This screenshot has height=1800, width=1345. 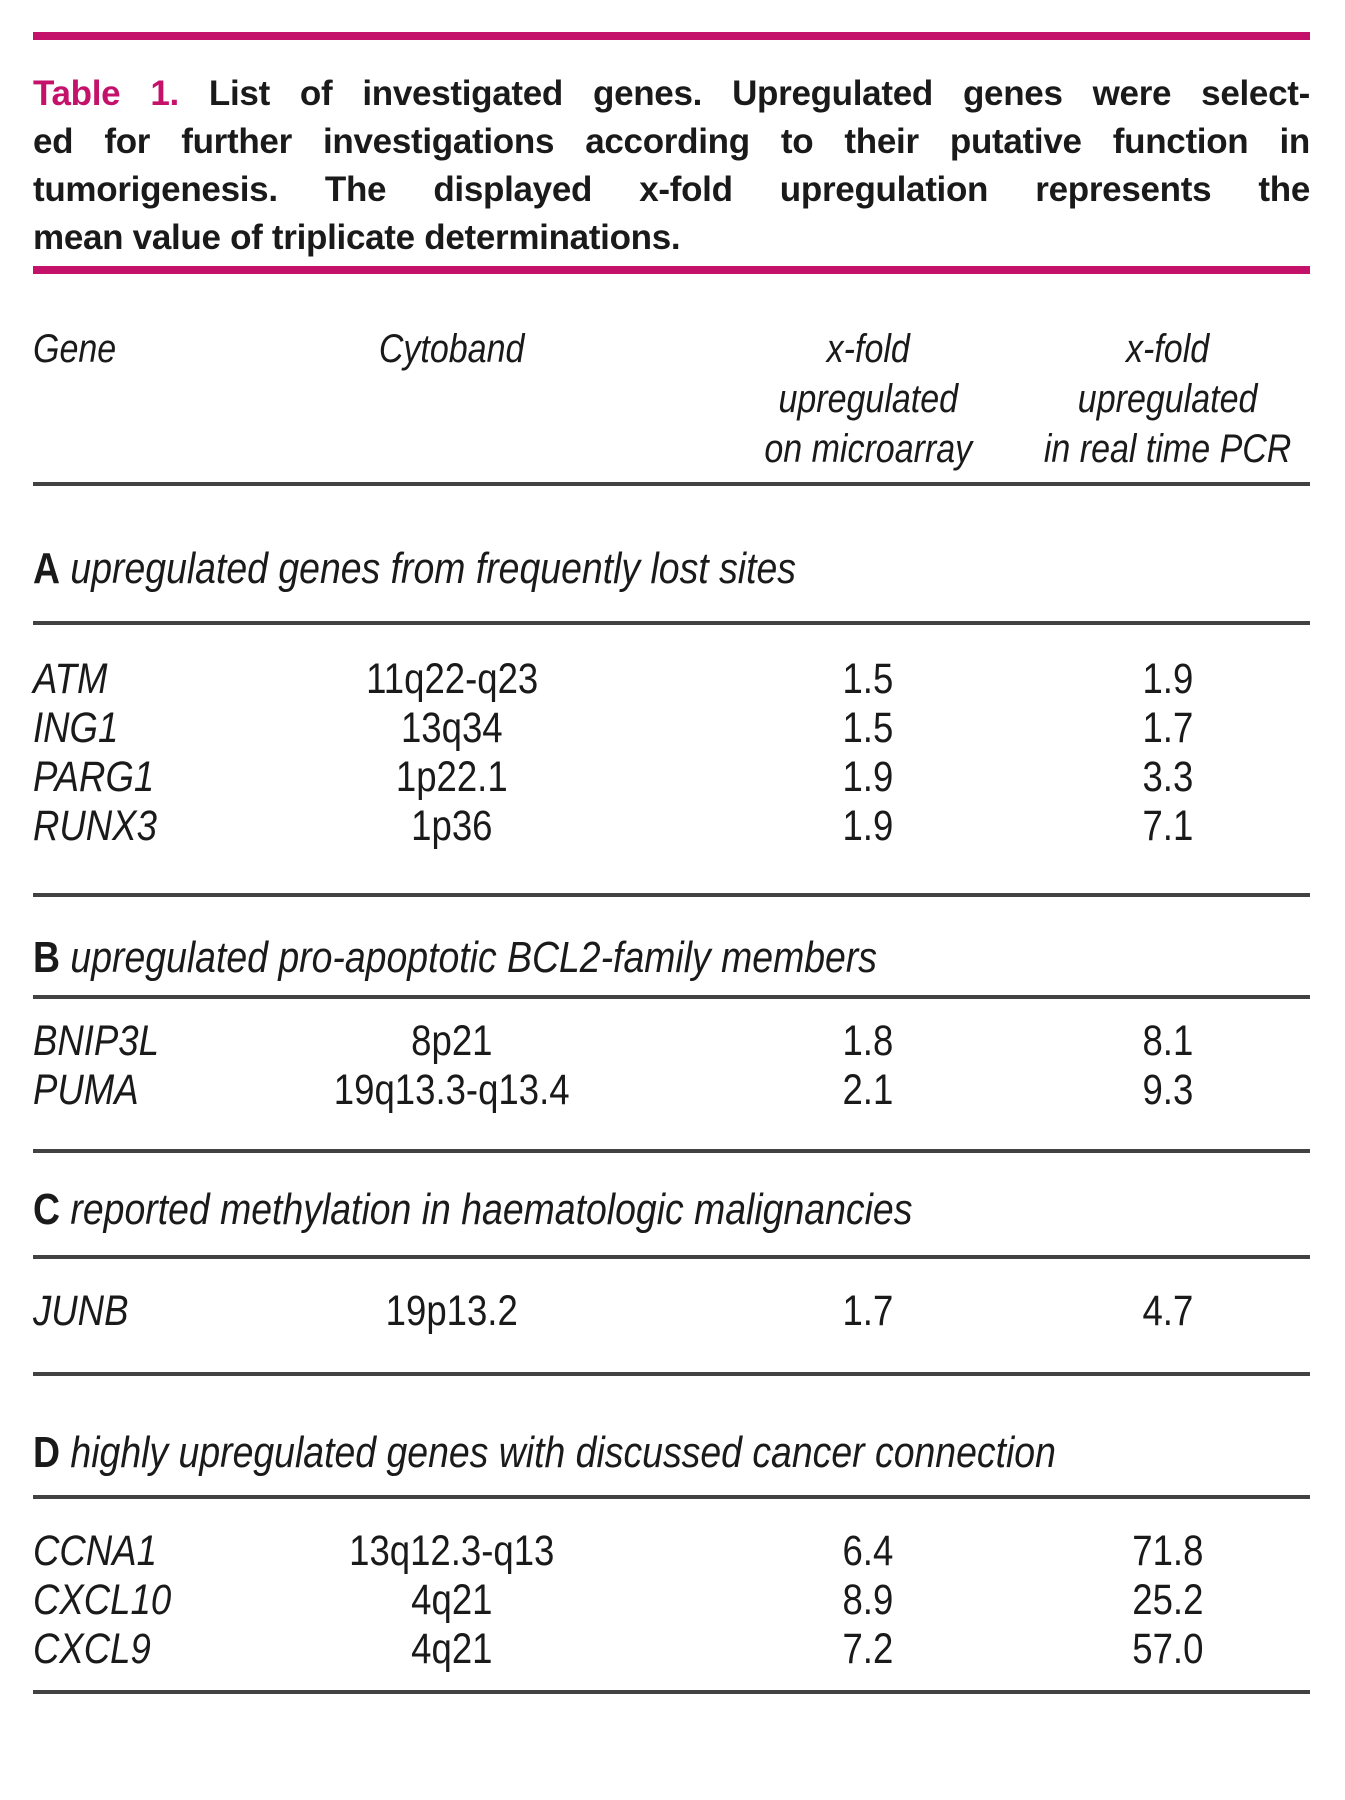 What do you see at coordinates (1168, 826) in the screenshot?
I see `table-row-pcr: 7.1` at bounding box center [1168, 826].